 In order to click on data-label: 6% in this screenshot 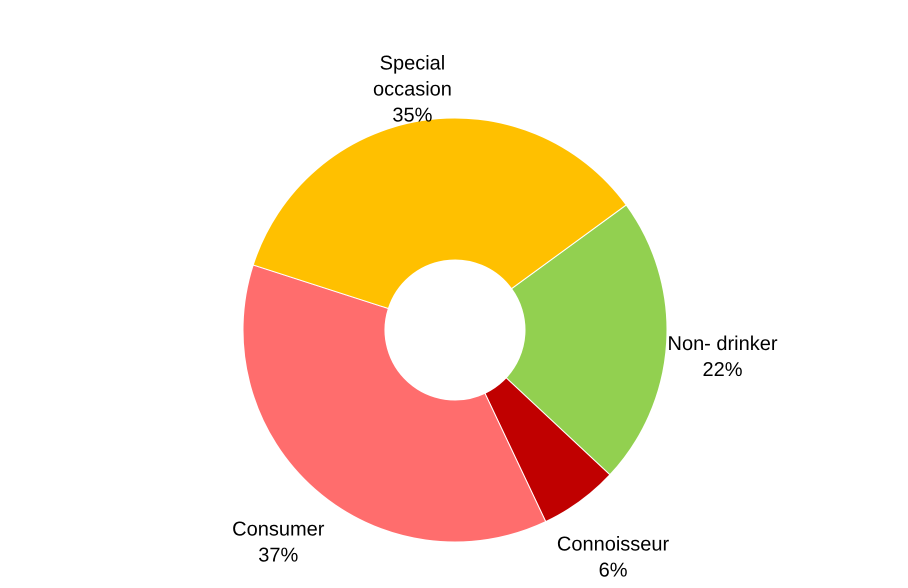, I will do `click(613, 570)`.